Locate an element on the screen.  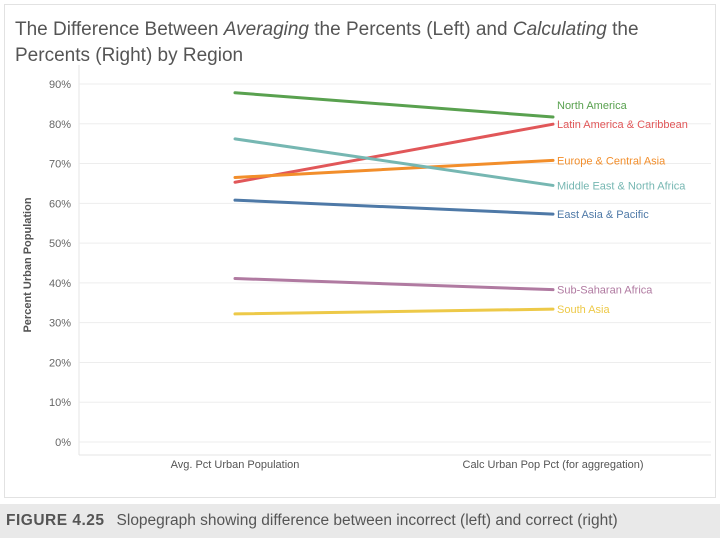
x-category-label: Avg. Pct Urban Population is located at coordinates (235, 465).